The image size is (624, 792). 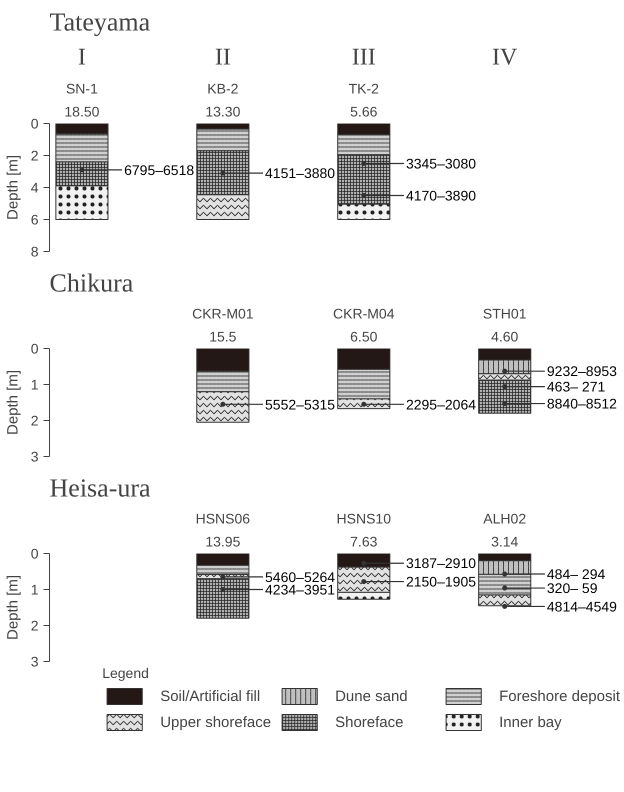 I want to click on data-label: 4170–3890, so click(x=441, y=196).